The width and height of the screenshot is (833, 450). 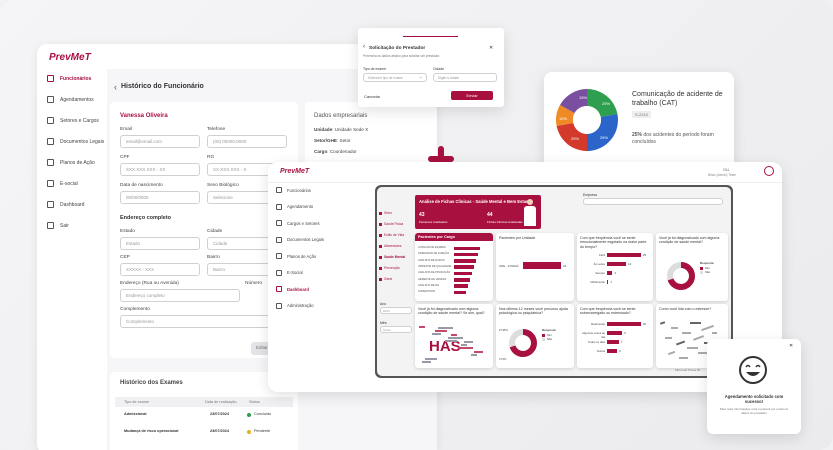 I want to click on legend-yes-swatch, so click(x=543, y=335).